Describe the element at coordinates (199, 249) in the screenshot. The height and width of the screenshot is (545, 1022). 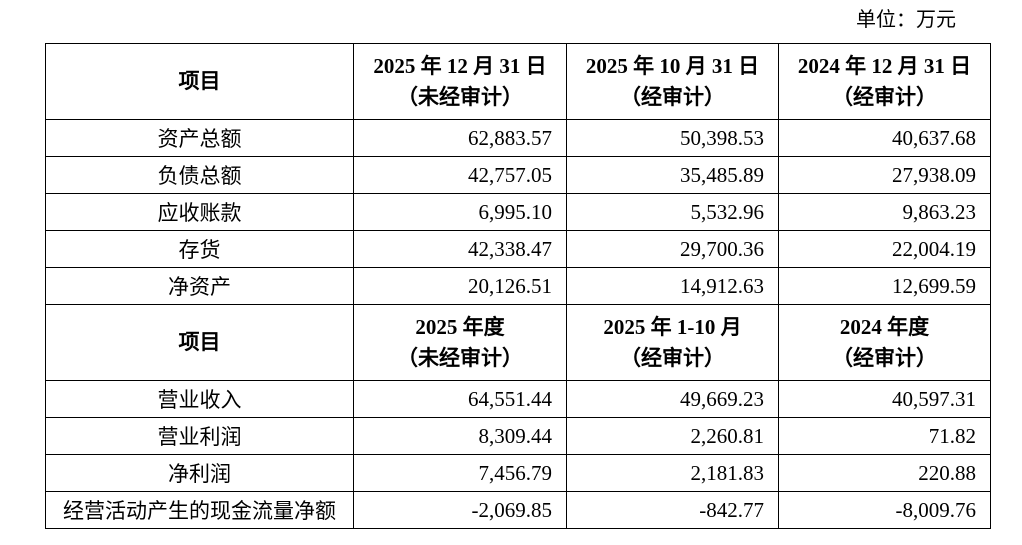
I see `row-label-cell: 存货` at that location.